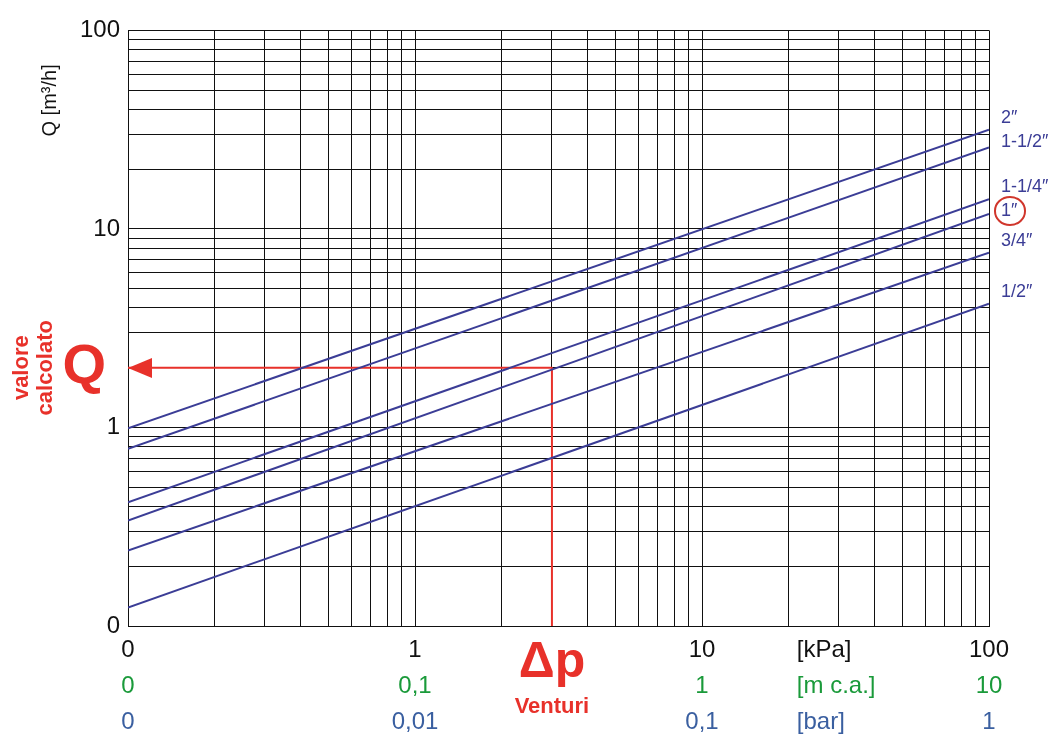  Describe the element at coordinates (1017, 239) in the screenshot. I see `series-label: 3/4″` at that location.